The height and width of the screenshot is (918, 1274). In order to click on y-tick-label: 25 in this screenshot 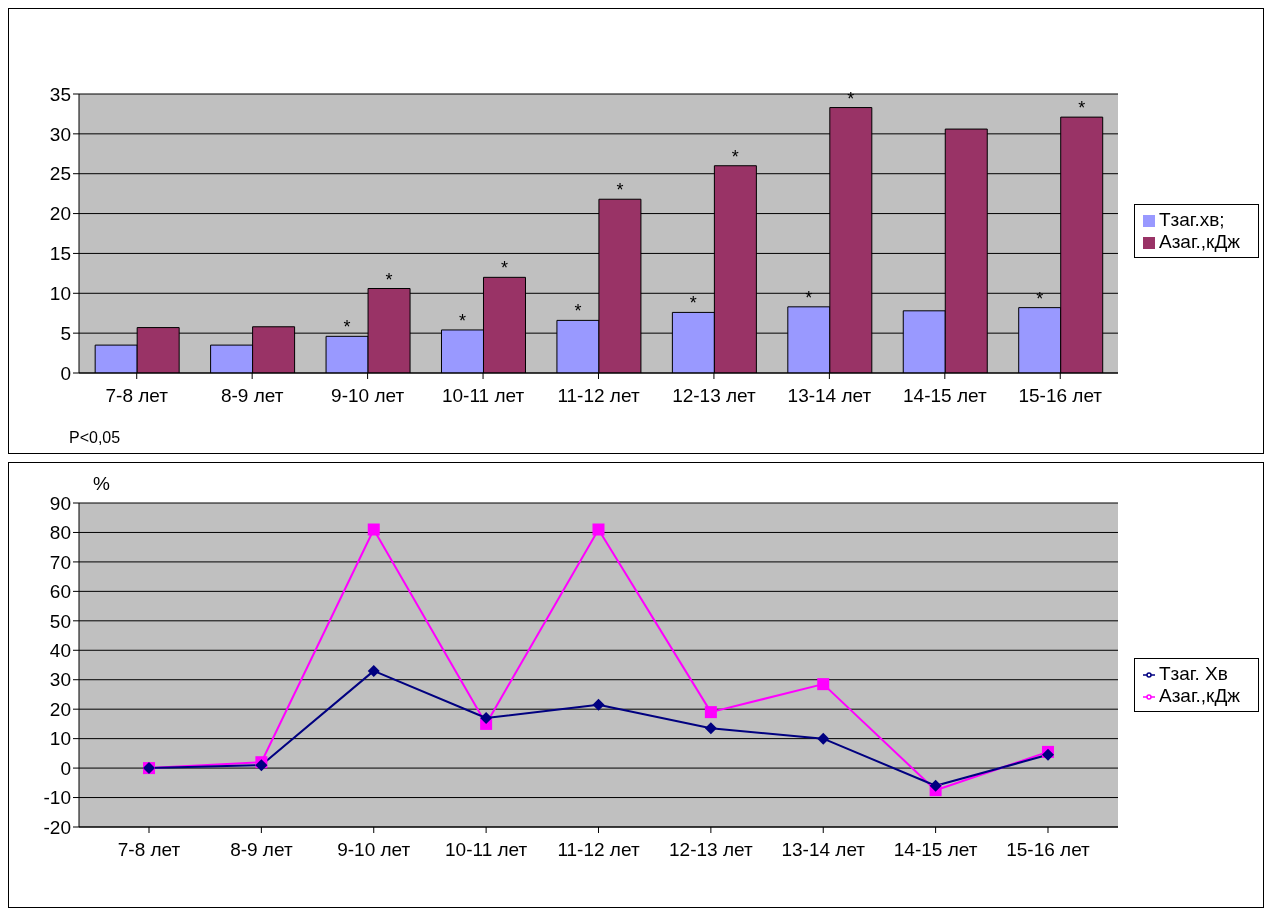, I will do `click(60, 174)`.